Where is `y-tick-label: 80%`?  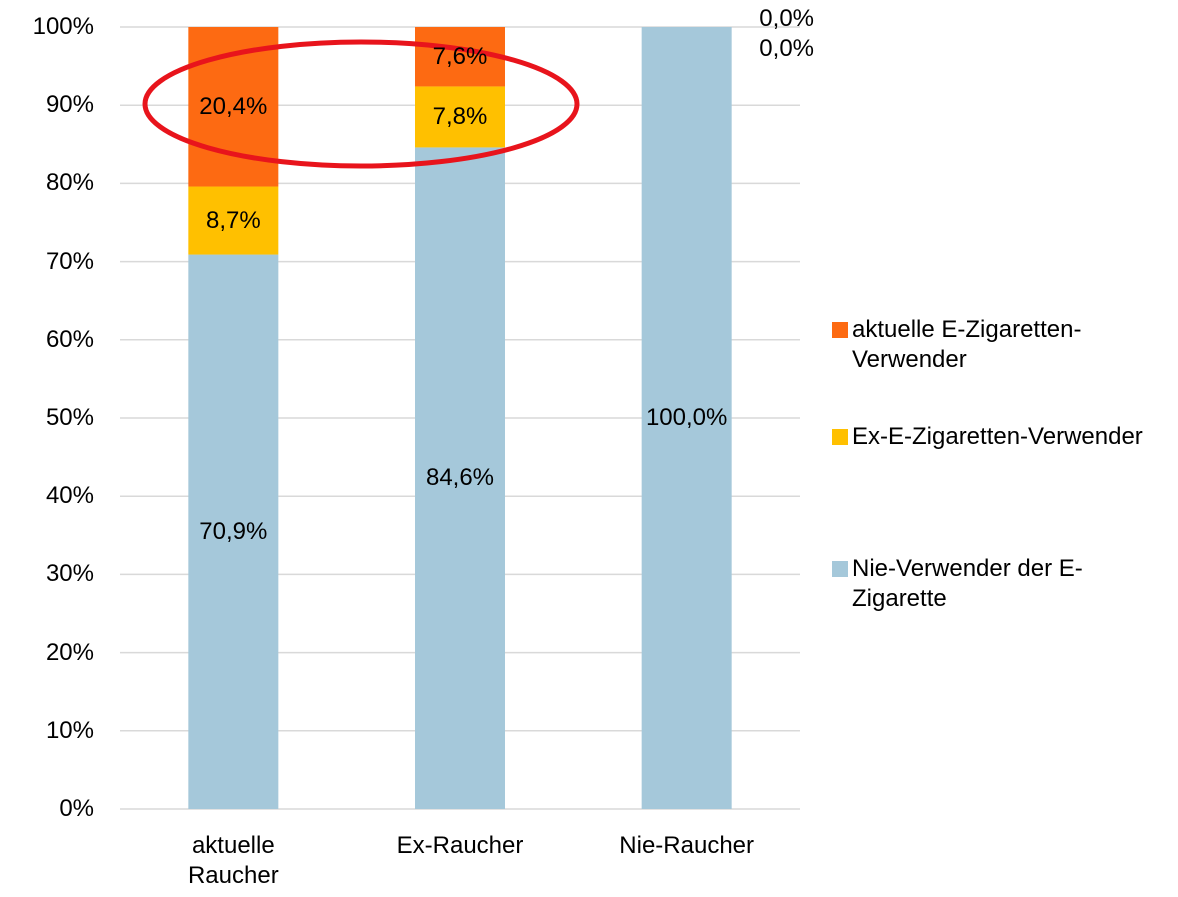
y-tick-label: 80% is located at coordinates (69, 183).